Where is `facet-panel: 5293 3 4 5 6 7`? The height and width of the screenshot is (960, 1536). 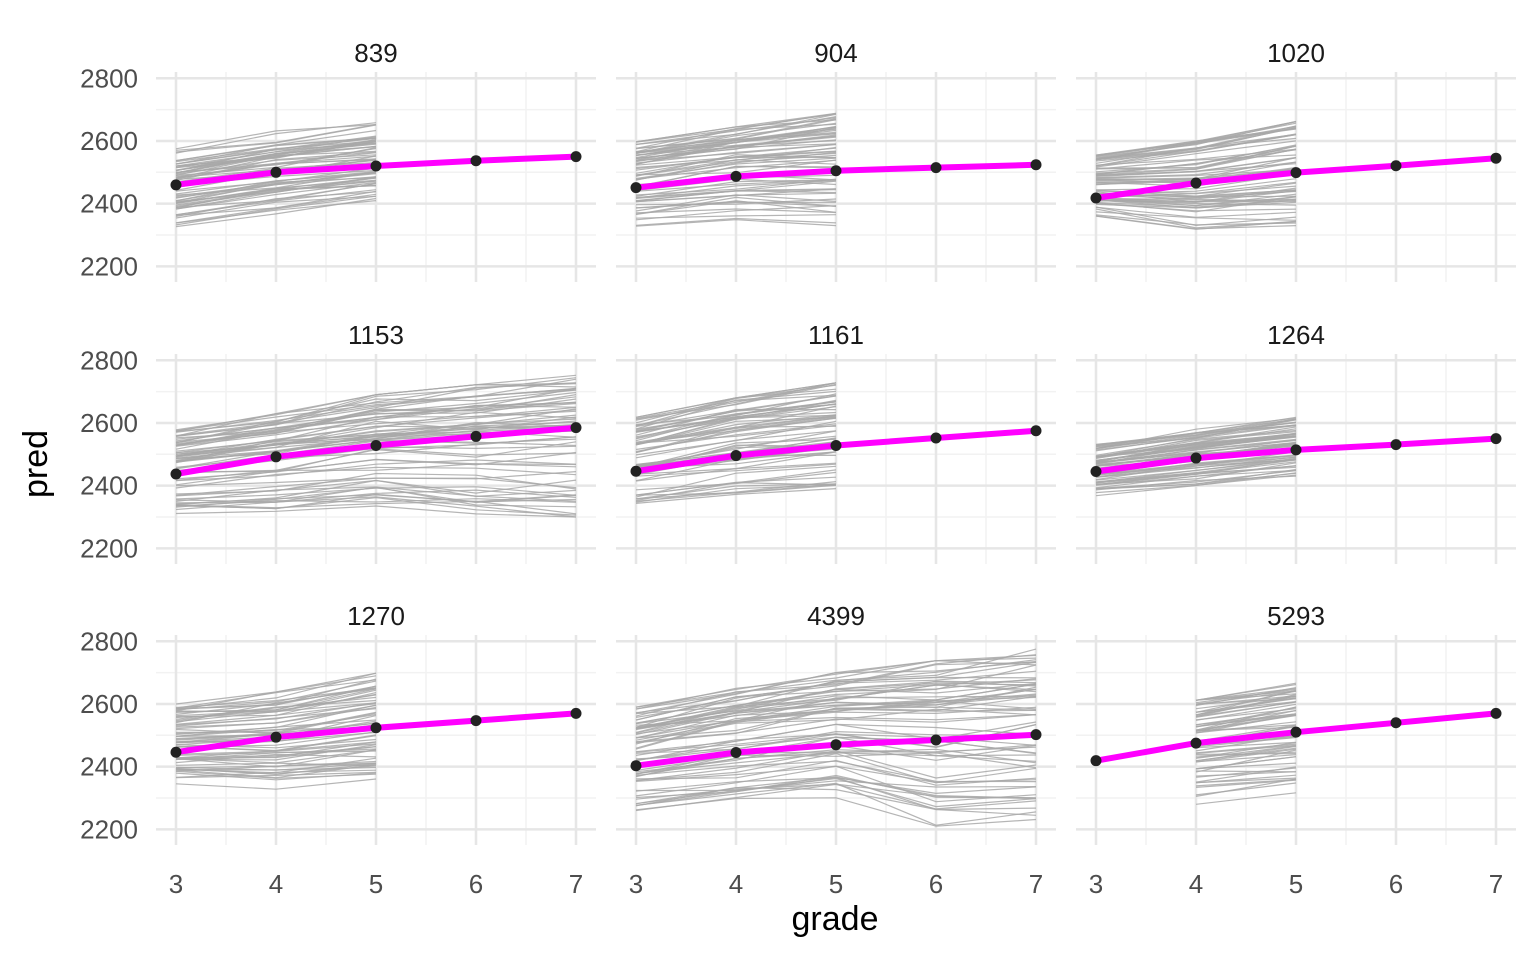 facet-panel: 5293 3 4 5 6 7 is located at coordinates (1296, 750).